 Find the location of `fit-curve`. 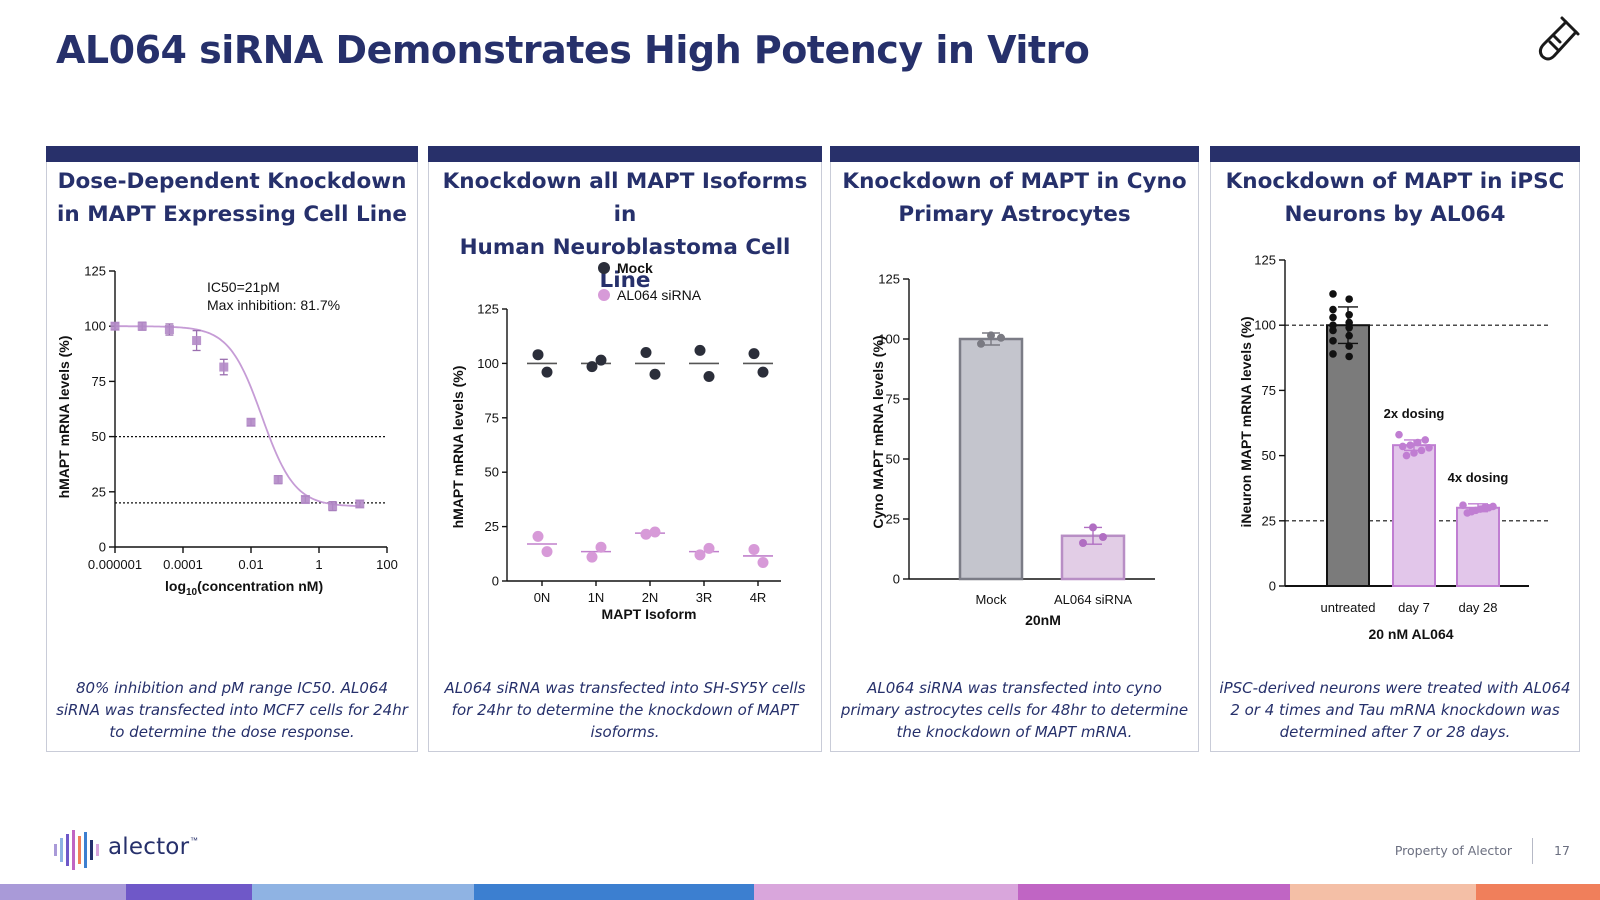

fit-curve is located at coordinates (237, 416).